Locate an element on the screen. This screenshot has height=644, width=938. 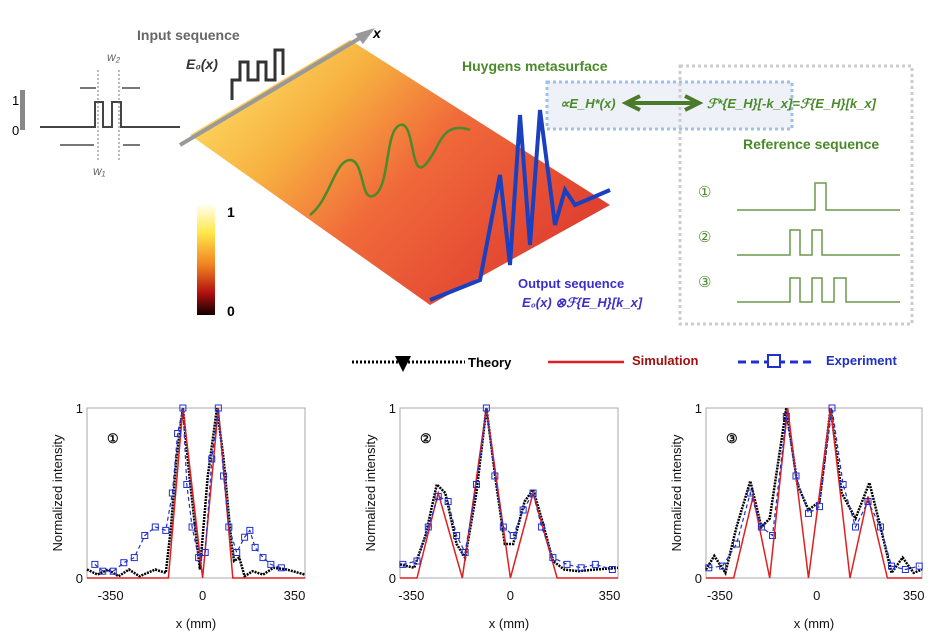
formula-box is located at coordinates (669, 105).